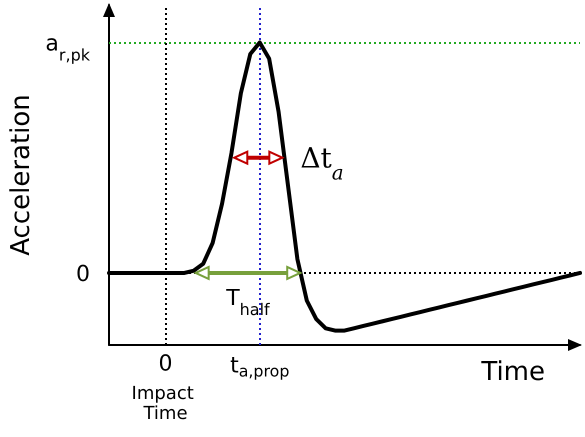 The image size is (585, 437). What do you see at coordinates (322, 163) in the screenshot?
I see `annotation: Δt$_{a}$` at bounding box center [322, 163].